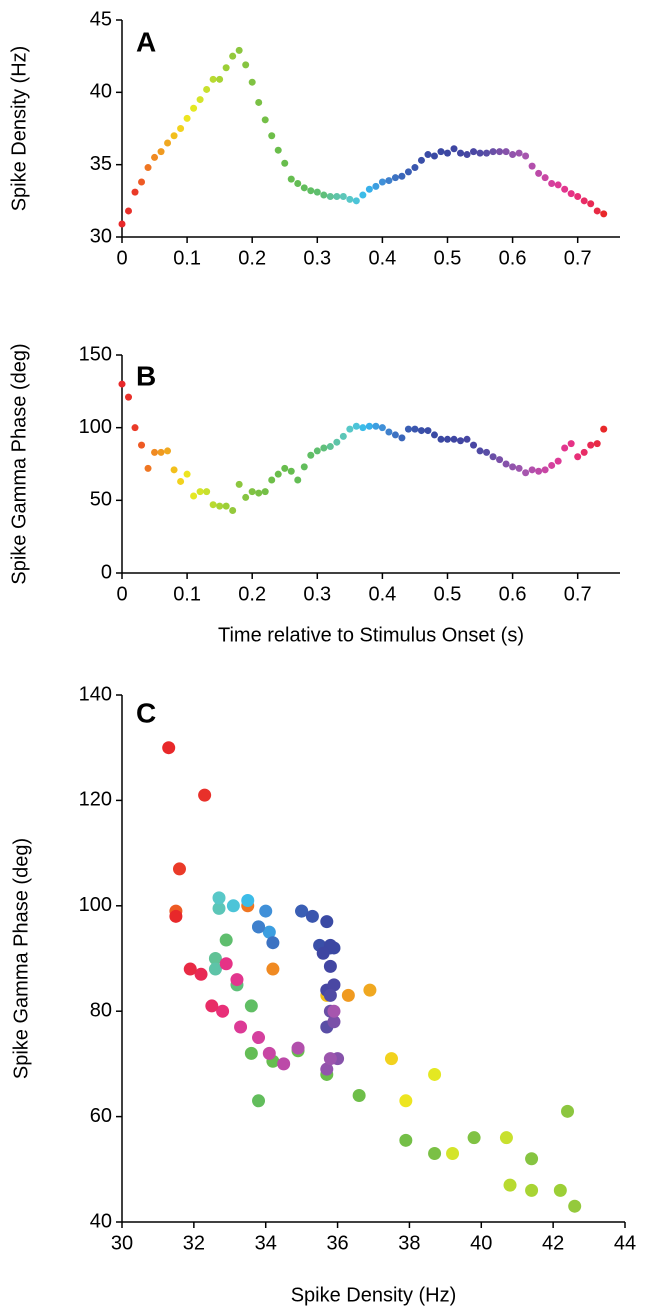  Describe the element at coordinates (382, 258) in the screenshot. I see `x-tick-label: 0.4` at that location.